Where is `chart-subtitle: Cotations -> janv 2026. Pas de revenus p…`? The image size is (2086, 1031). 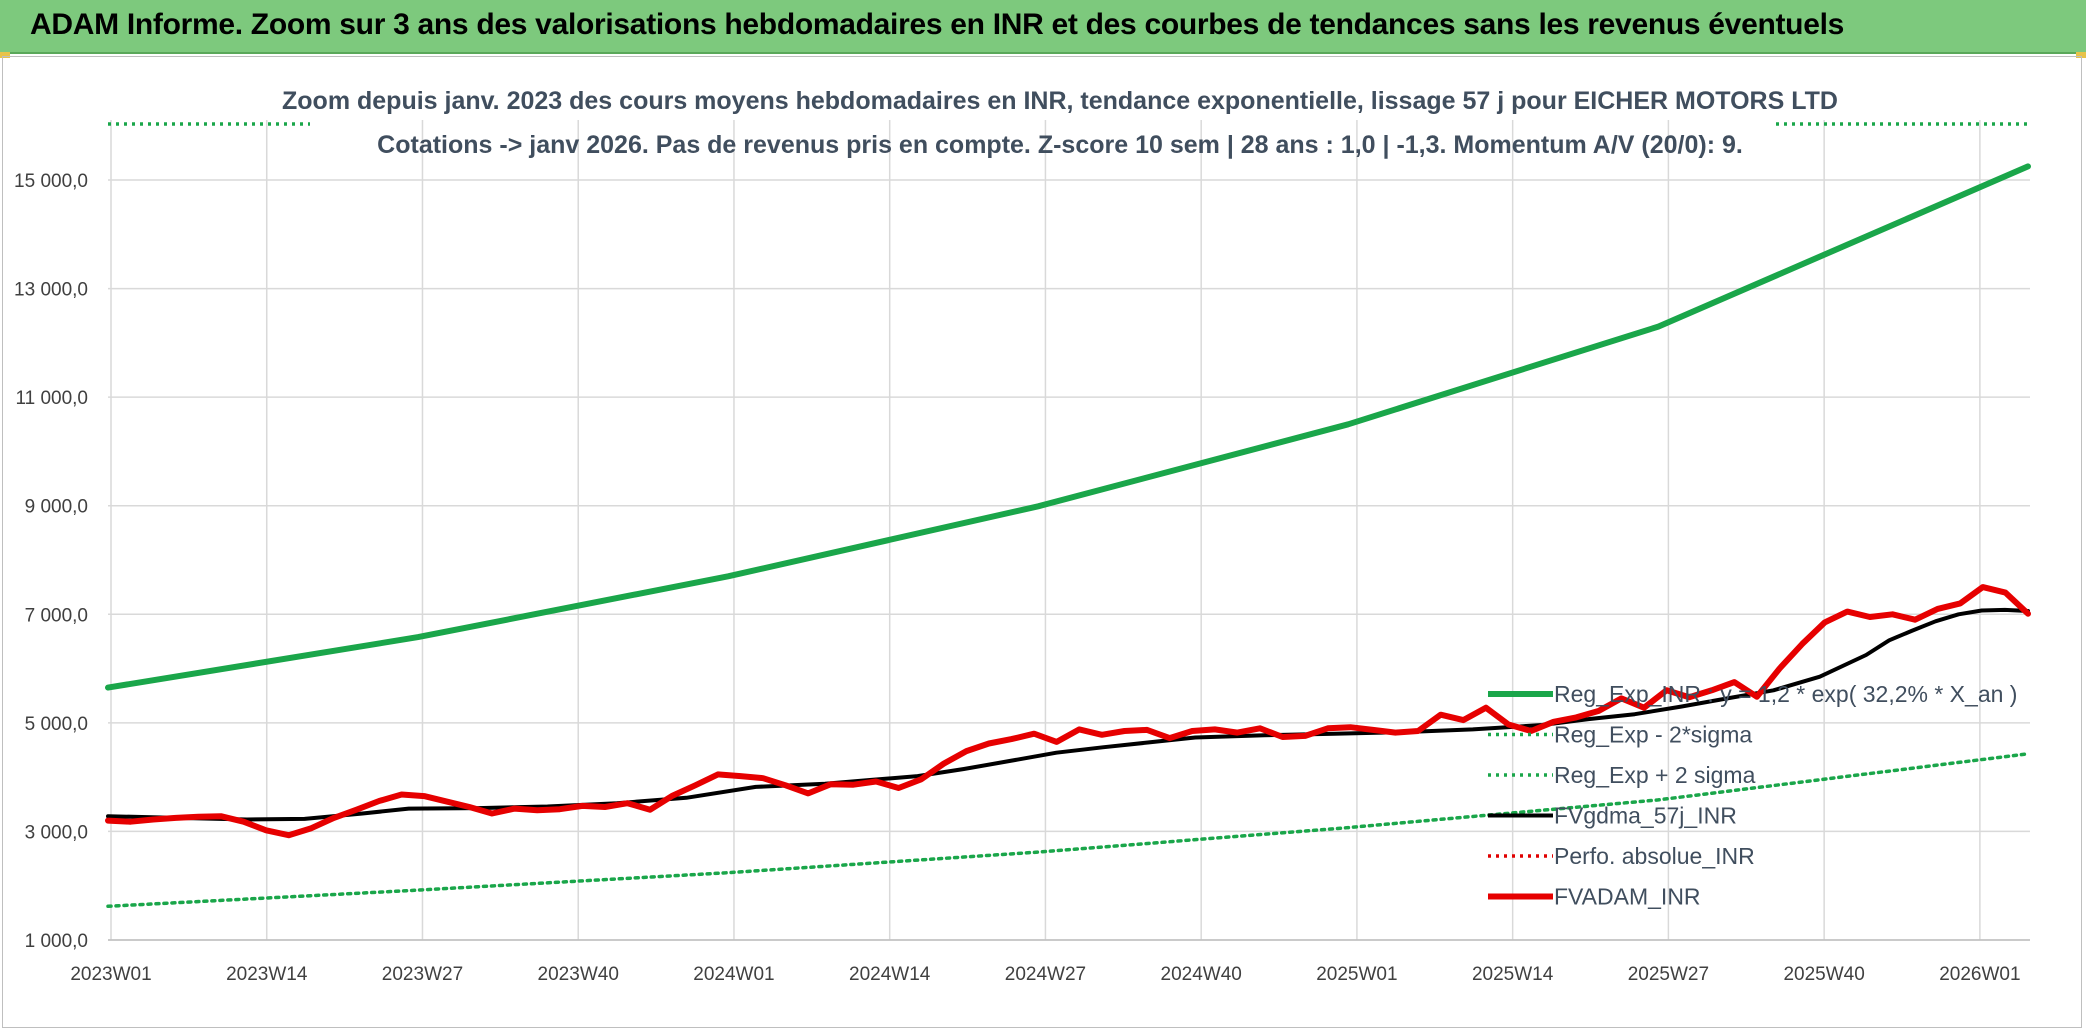
chart-subtitle: Cotations -> janv 2026. Pas de revenus p… is located at coordinates (1060, 145).